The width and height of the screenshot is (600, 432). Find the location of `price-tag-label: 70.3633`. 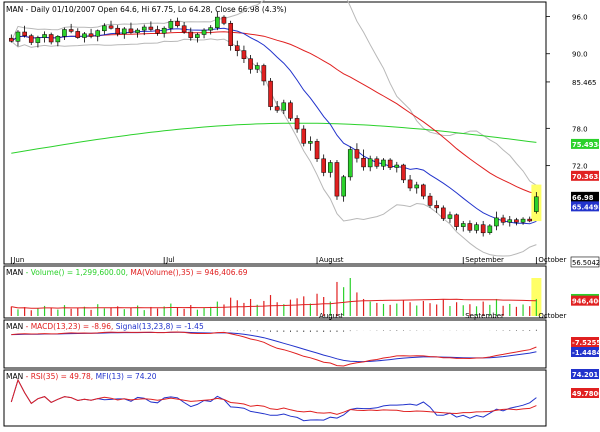

price-tag-label: 70.3633 is located at coordinates (586, 177).